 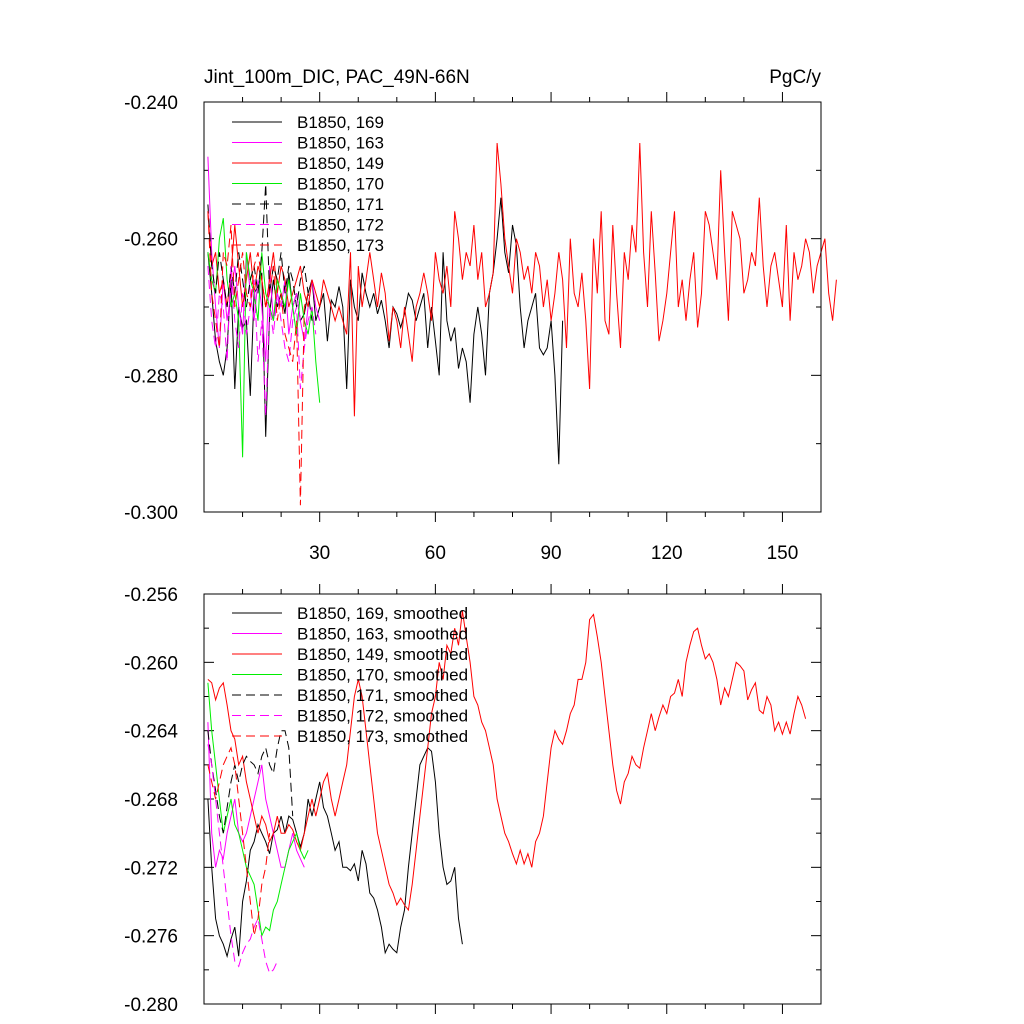 I want to click on y-tick-label: -0.276, so click(x=151, y=937).